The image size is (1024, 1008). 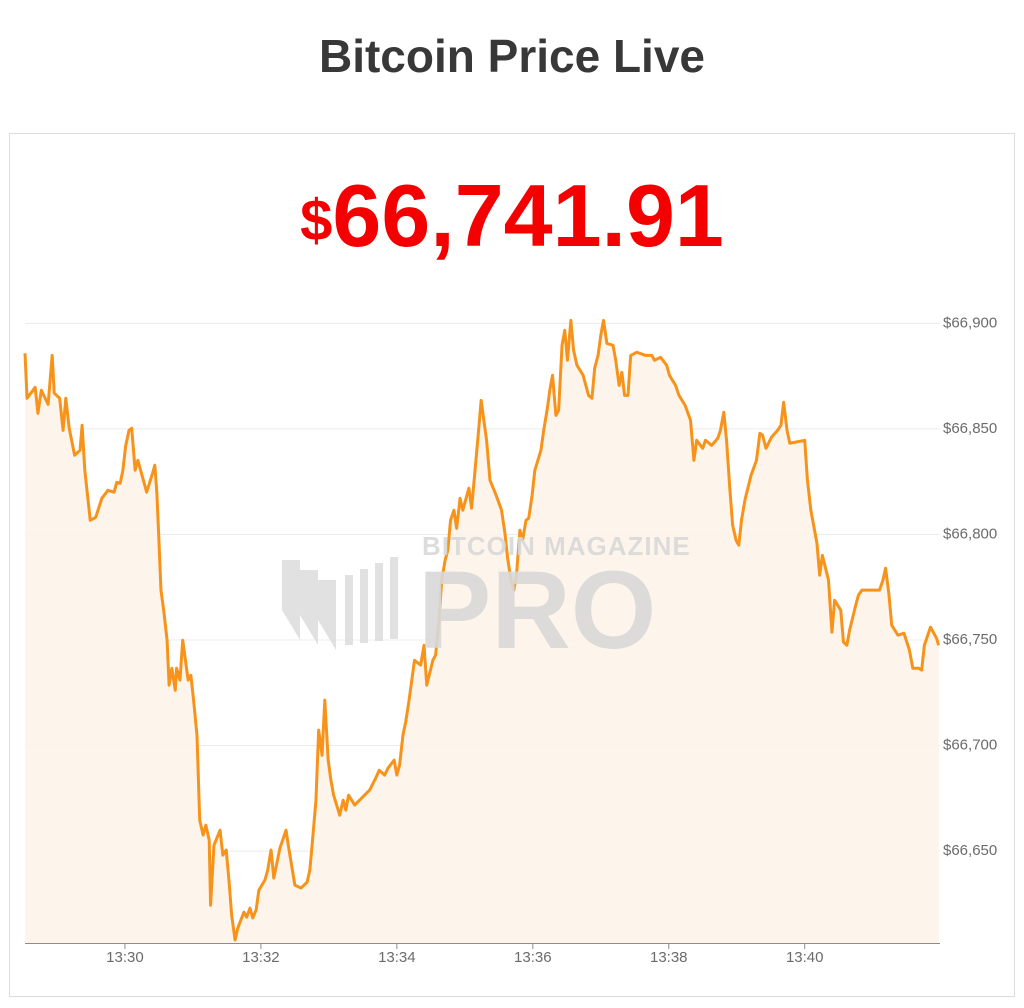 What do you see at coordinates (970, 850) in the screenshot?
I see `y-tick-label: $66,650` at bounding box center [970, 850].